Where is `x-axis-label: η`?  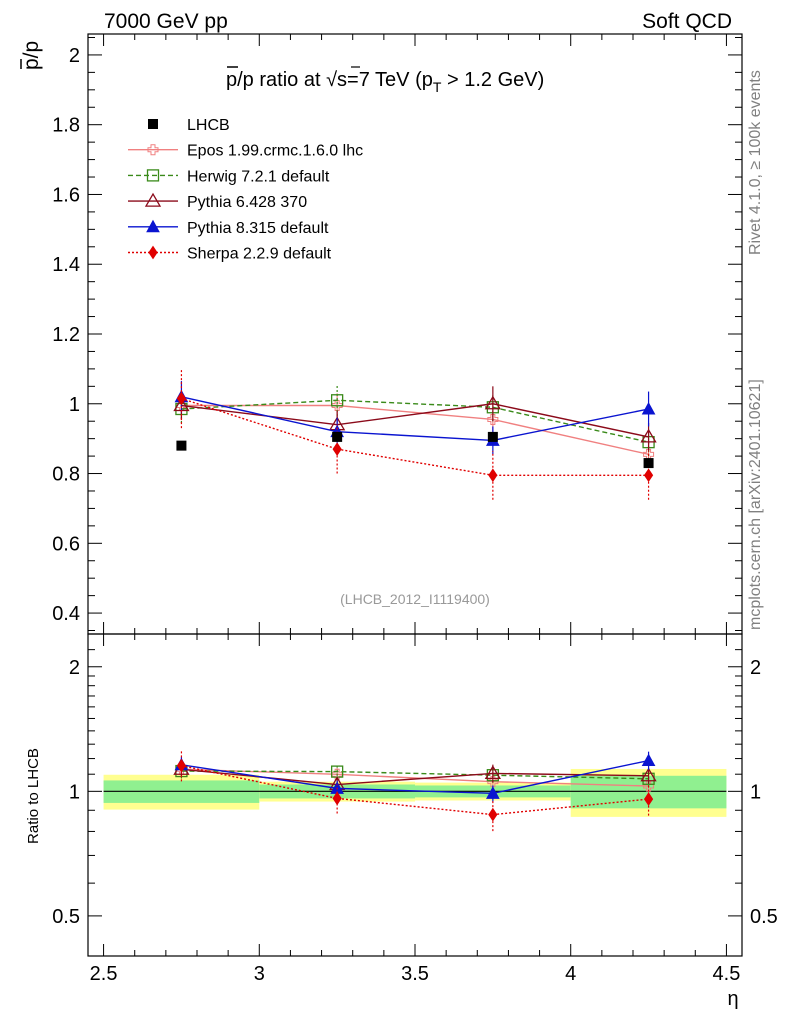 x-axis-label: η is located at coordinates (732, 999).